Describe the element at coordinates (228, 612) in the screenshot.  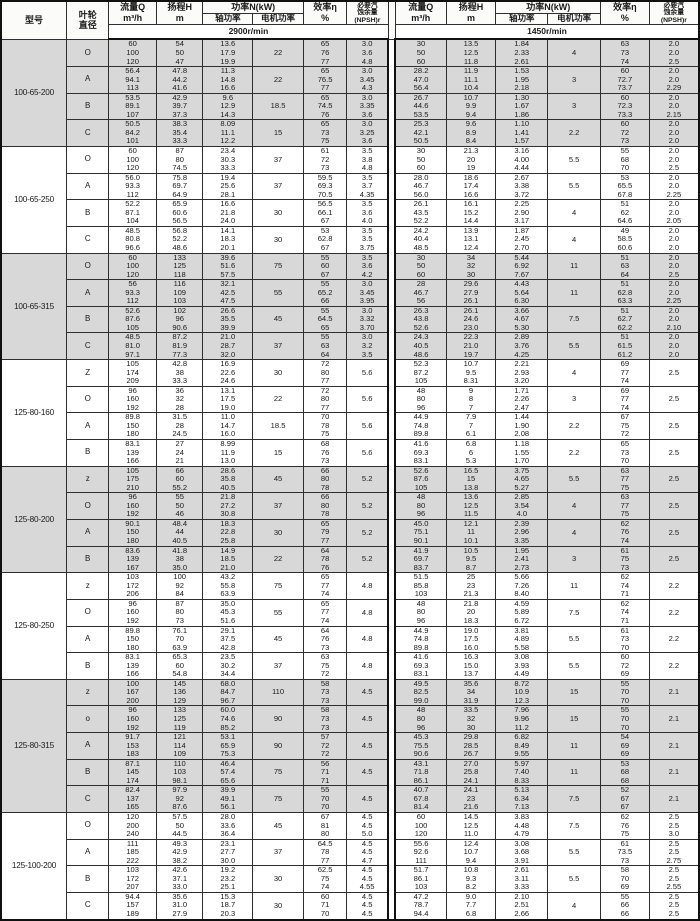
I see `shaft-power-2900-cell: 35.0 45.3 51.6` at that location.